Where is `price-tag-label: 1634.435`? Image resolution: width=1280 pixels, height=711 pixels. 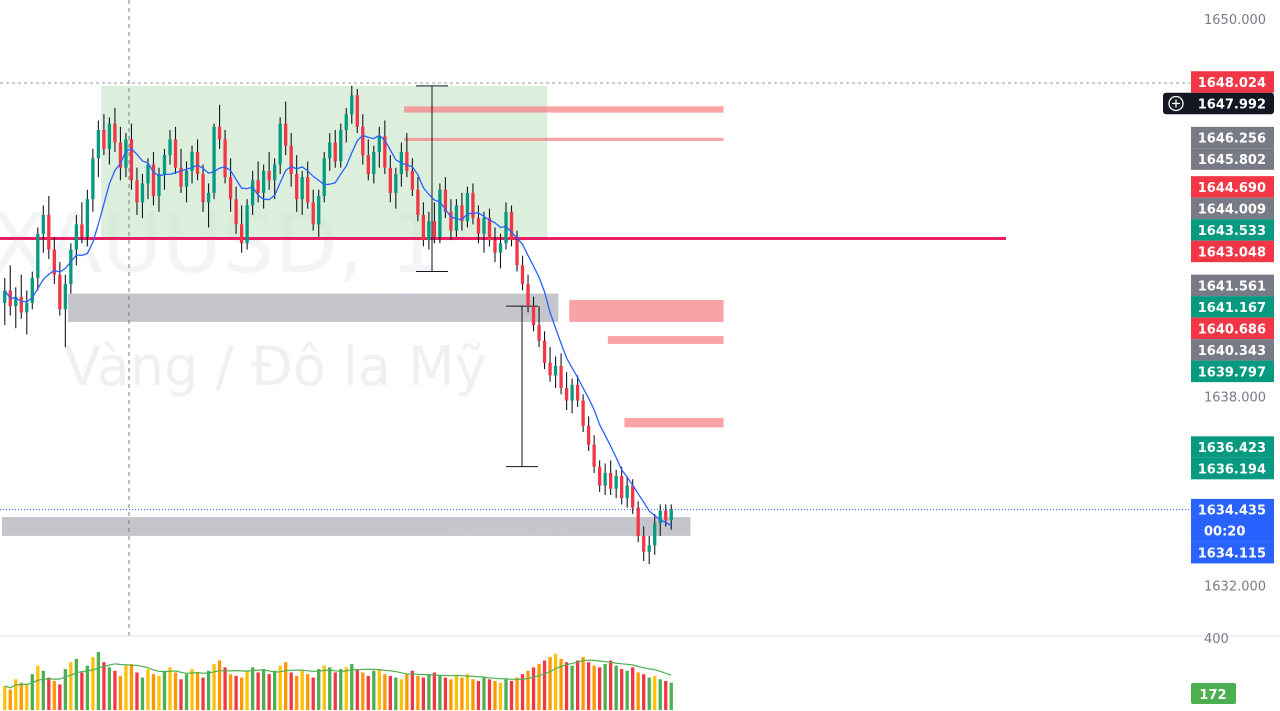
price-tag-label: 1634.435 is located at coordinates (1232, 511).